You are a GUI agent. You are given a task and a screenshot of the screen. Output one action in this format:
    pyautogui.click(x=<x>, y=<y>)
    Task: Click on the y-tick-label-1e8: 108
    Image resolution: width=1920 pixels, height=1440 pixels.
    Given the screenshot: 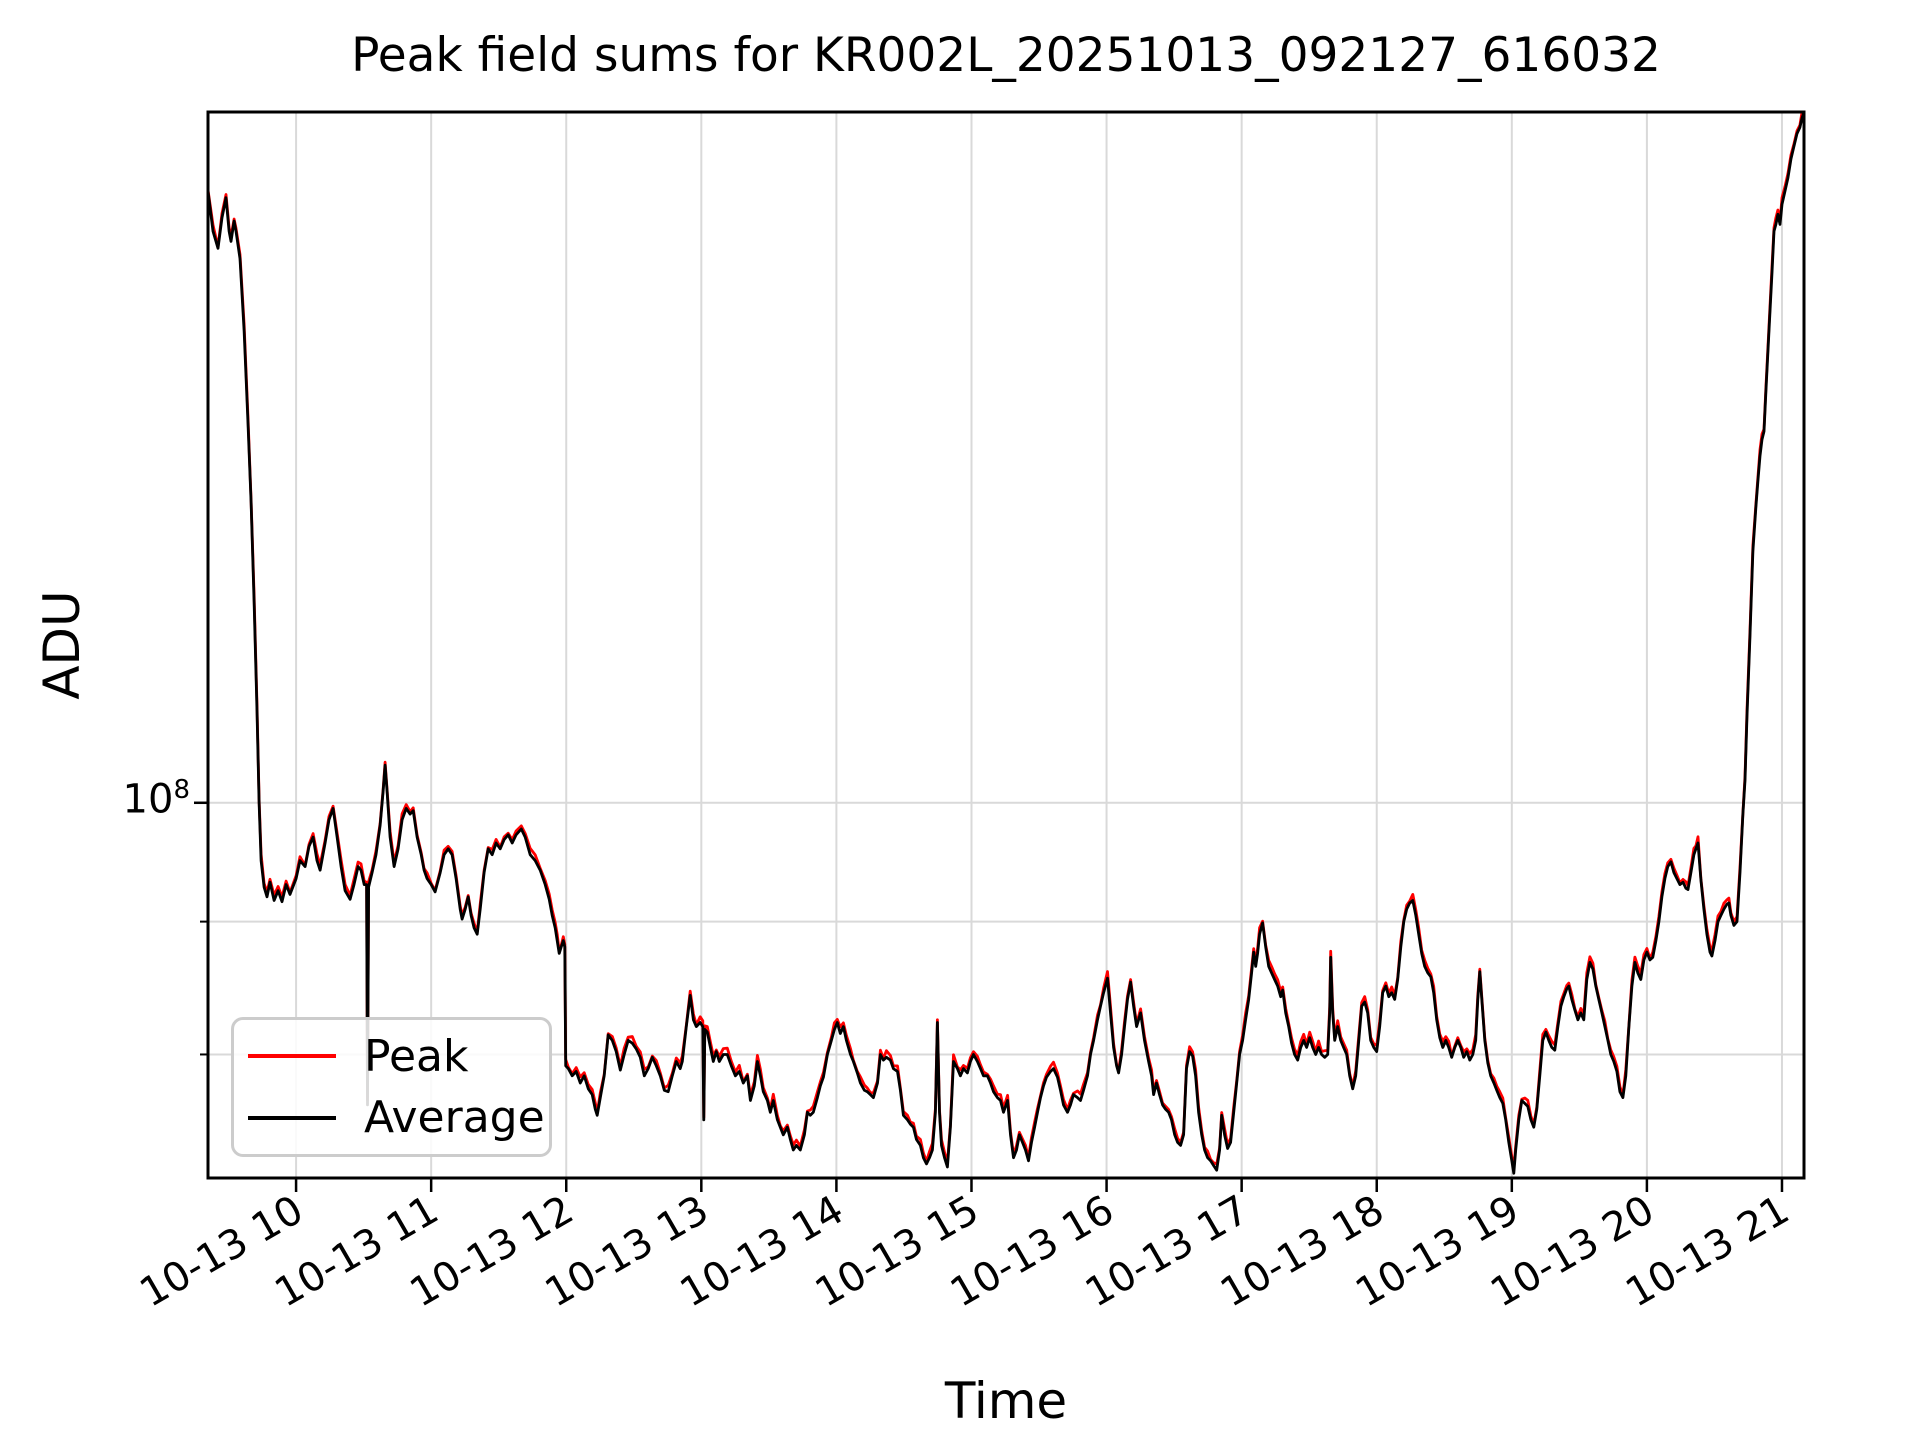 What is the action you would take?
    pyautogui.click(x=140, y=798)
    